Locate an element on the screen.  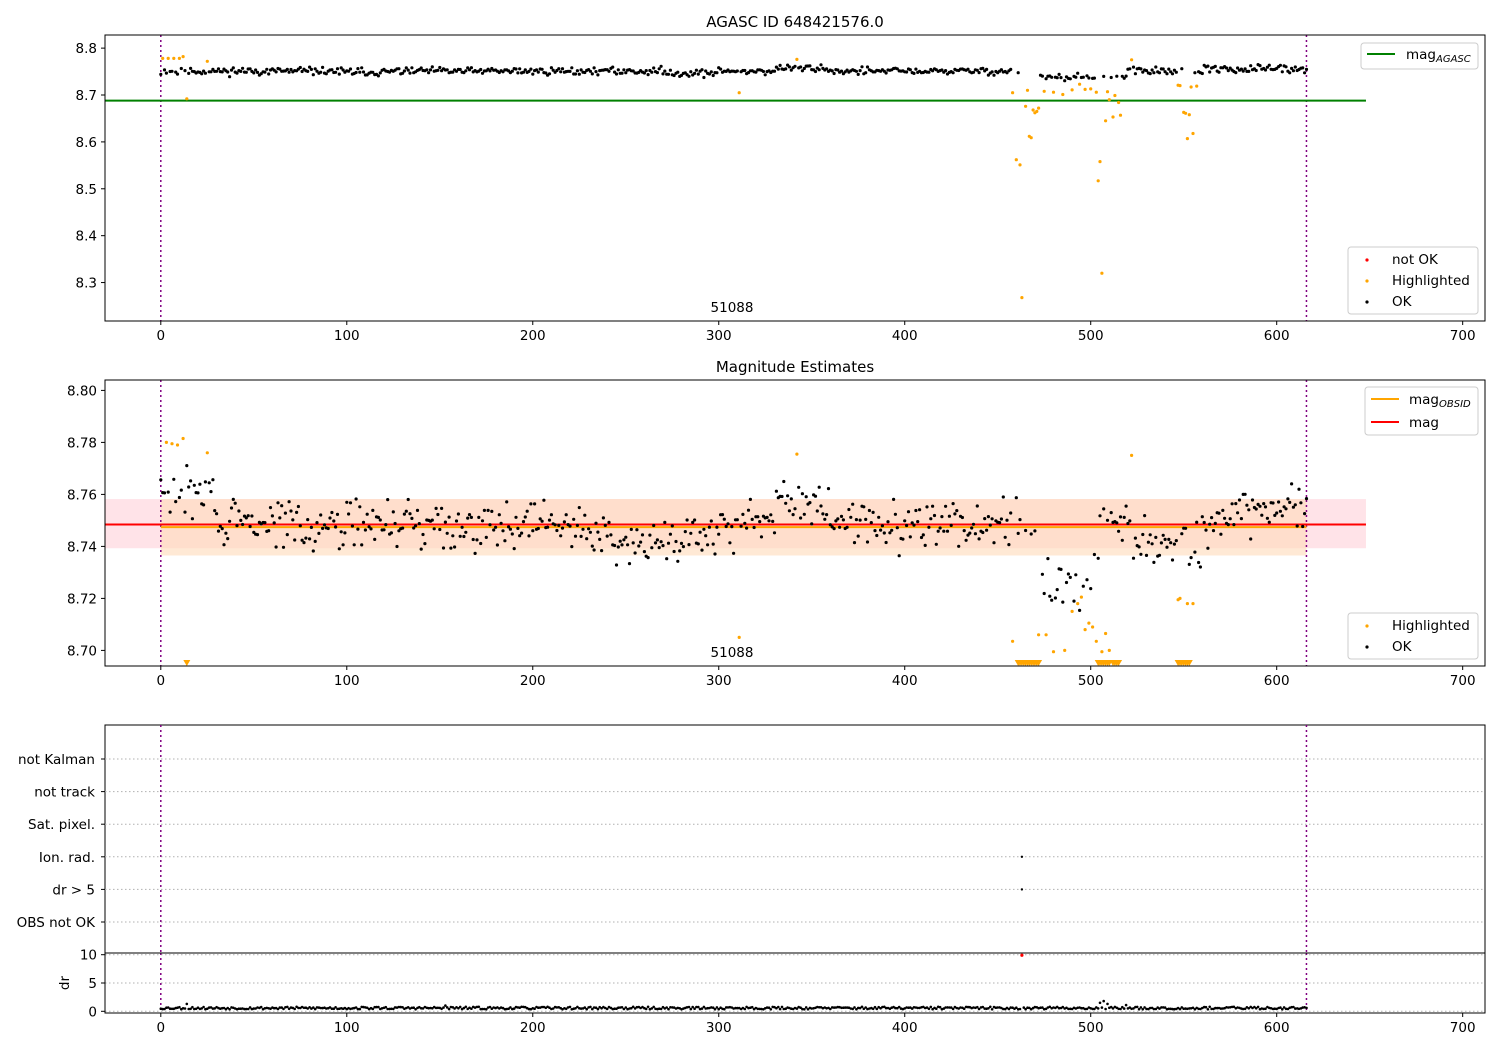
panel1-y-tick-label: 8.4 is located at coordinates (86, 237).